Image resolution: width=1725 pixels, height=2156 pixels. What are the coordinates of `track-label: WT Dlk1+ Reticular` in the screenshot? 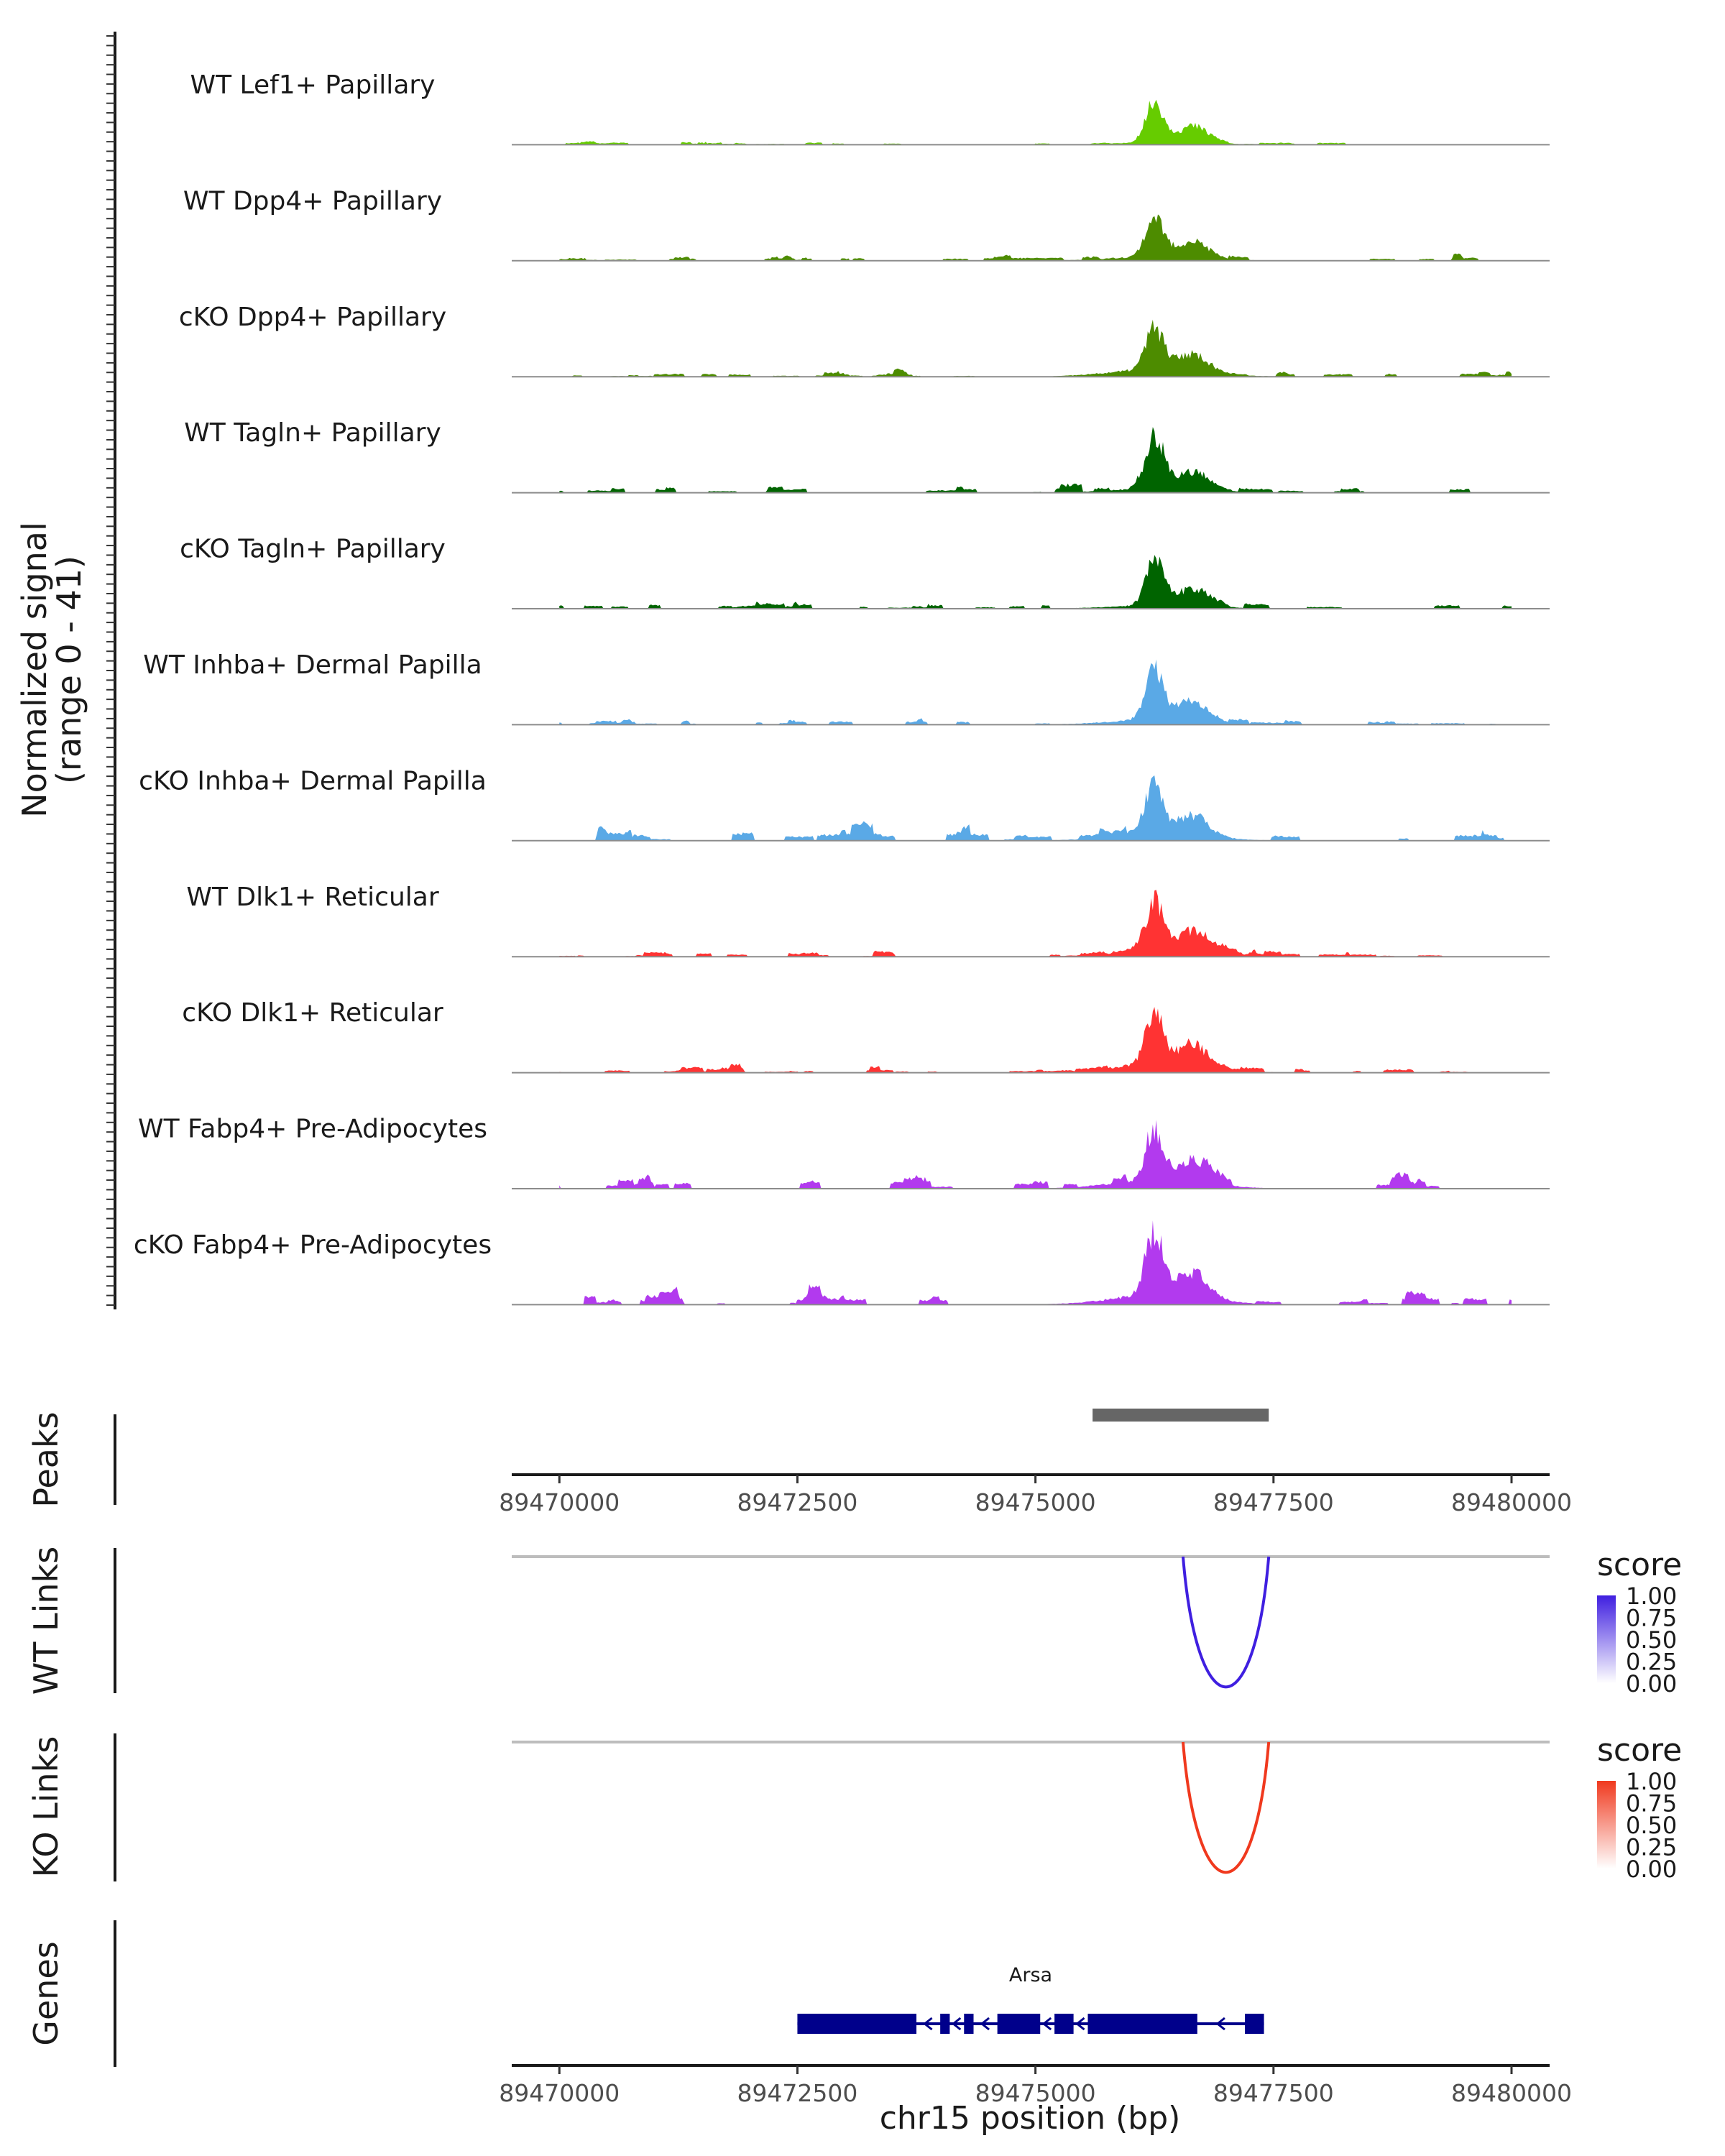 It's located at (312, 897).